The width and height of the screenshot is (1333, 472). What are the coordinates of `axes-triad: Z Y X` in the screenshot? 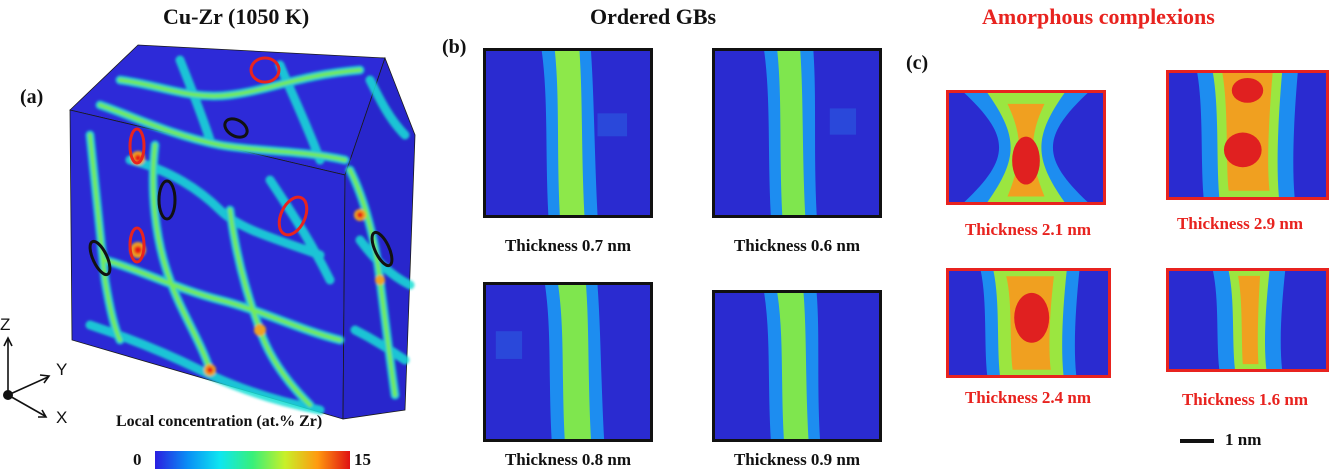 It's located at (45, 365).